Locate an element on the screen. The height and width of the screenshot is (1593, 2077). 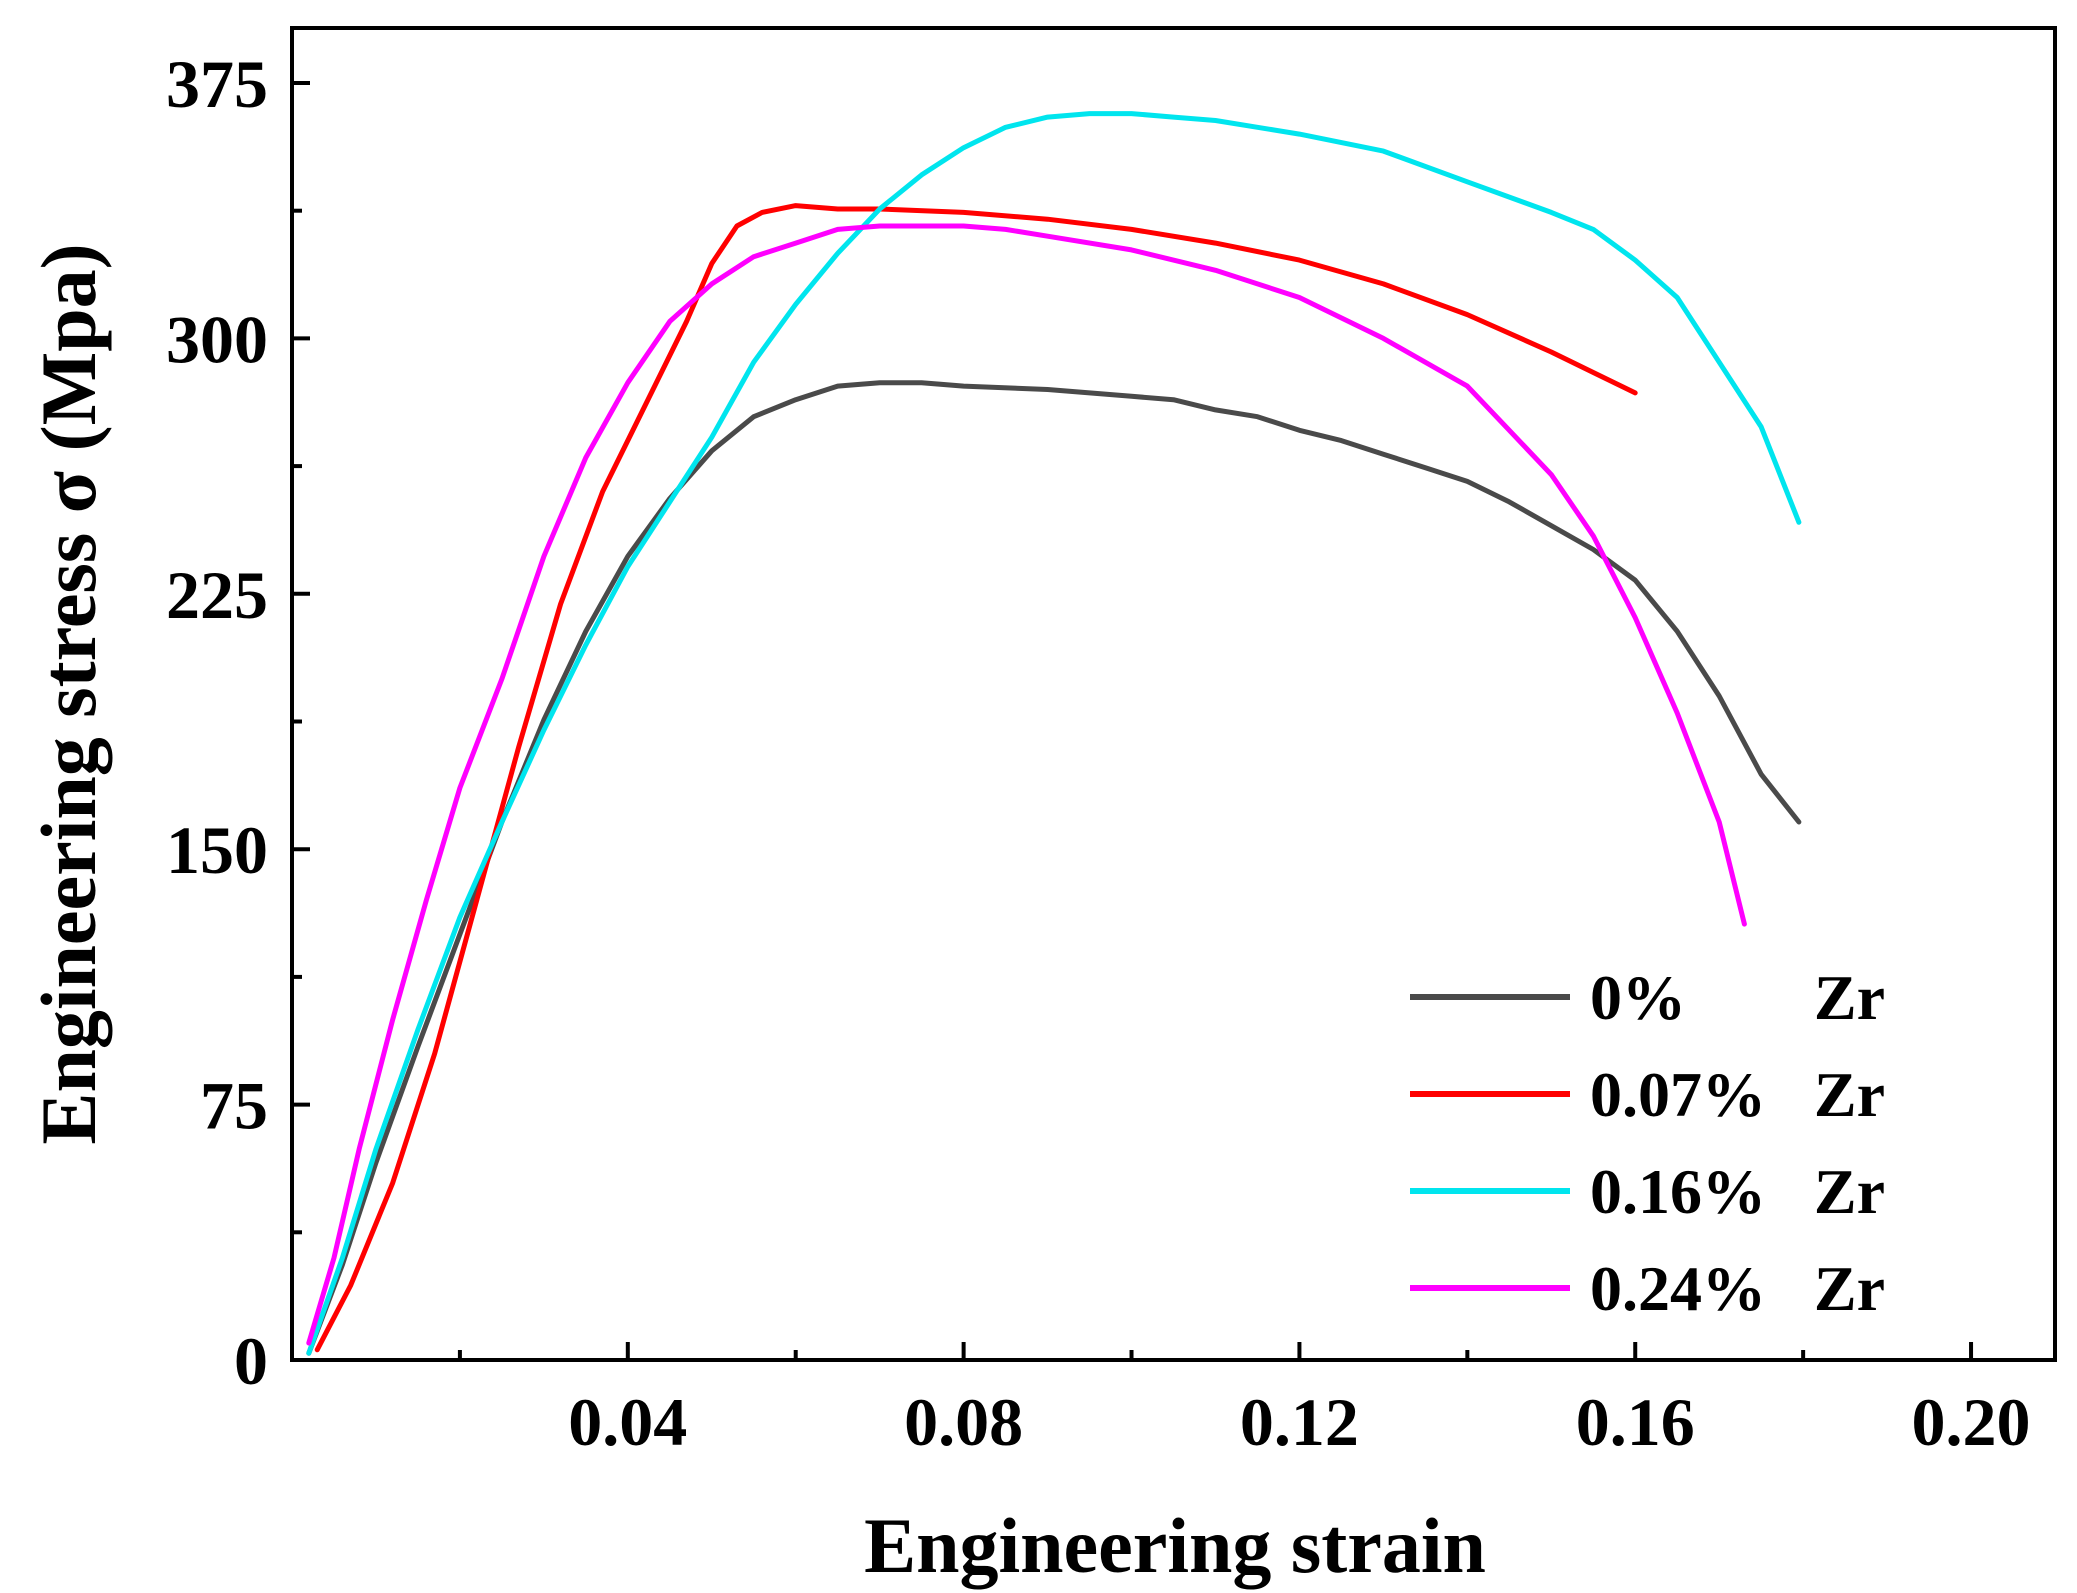
x-tick-label: 0.20 is located at coordinates (1971, 1422).